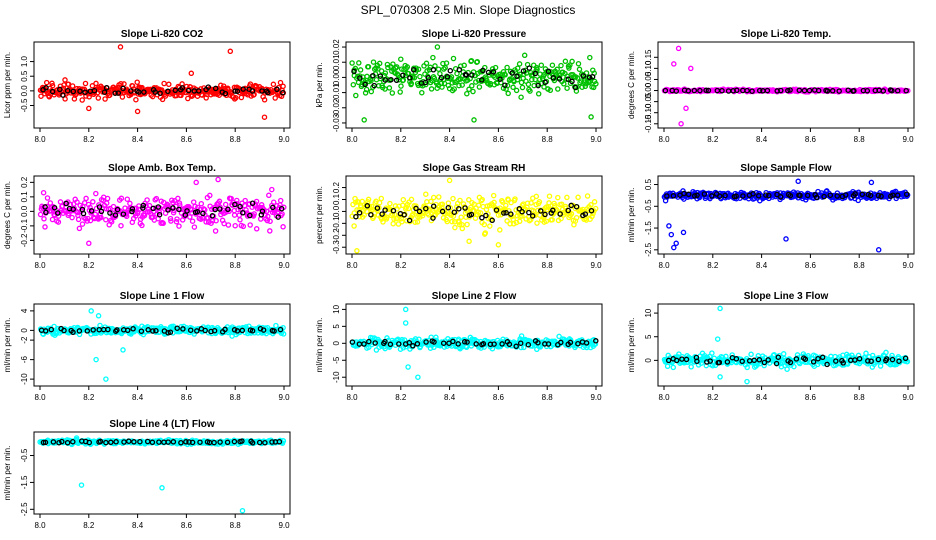  Describe the element at coordinates (64, 330) in the screenshot. I see `slope-line-1-flow-point` at that location.